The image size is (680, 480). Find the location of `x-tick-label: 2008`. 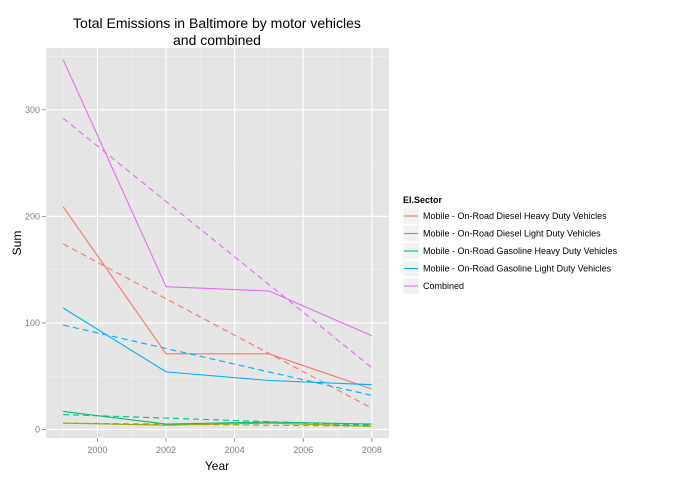

x-tick-label: 2008 is located at coordinates (372, 450).